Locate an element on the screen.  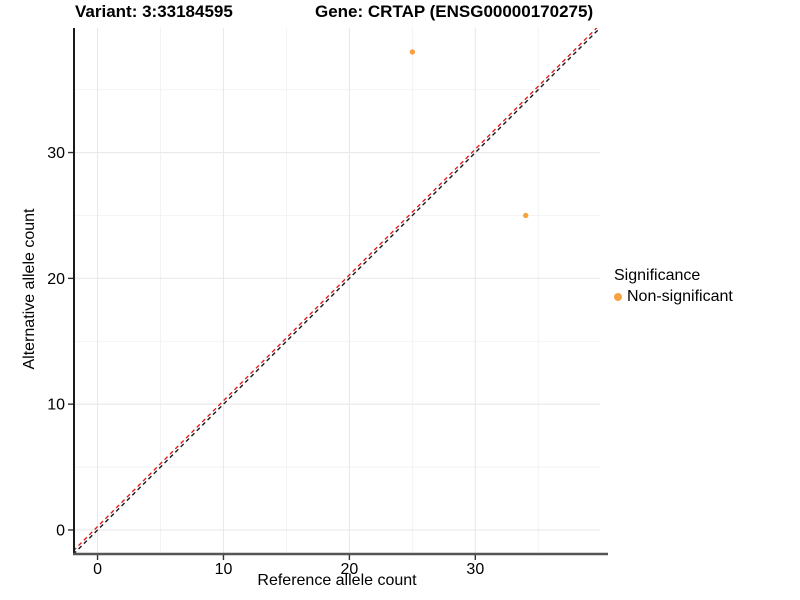
x-tick-label: 10 is located at coordinates (224, 569).